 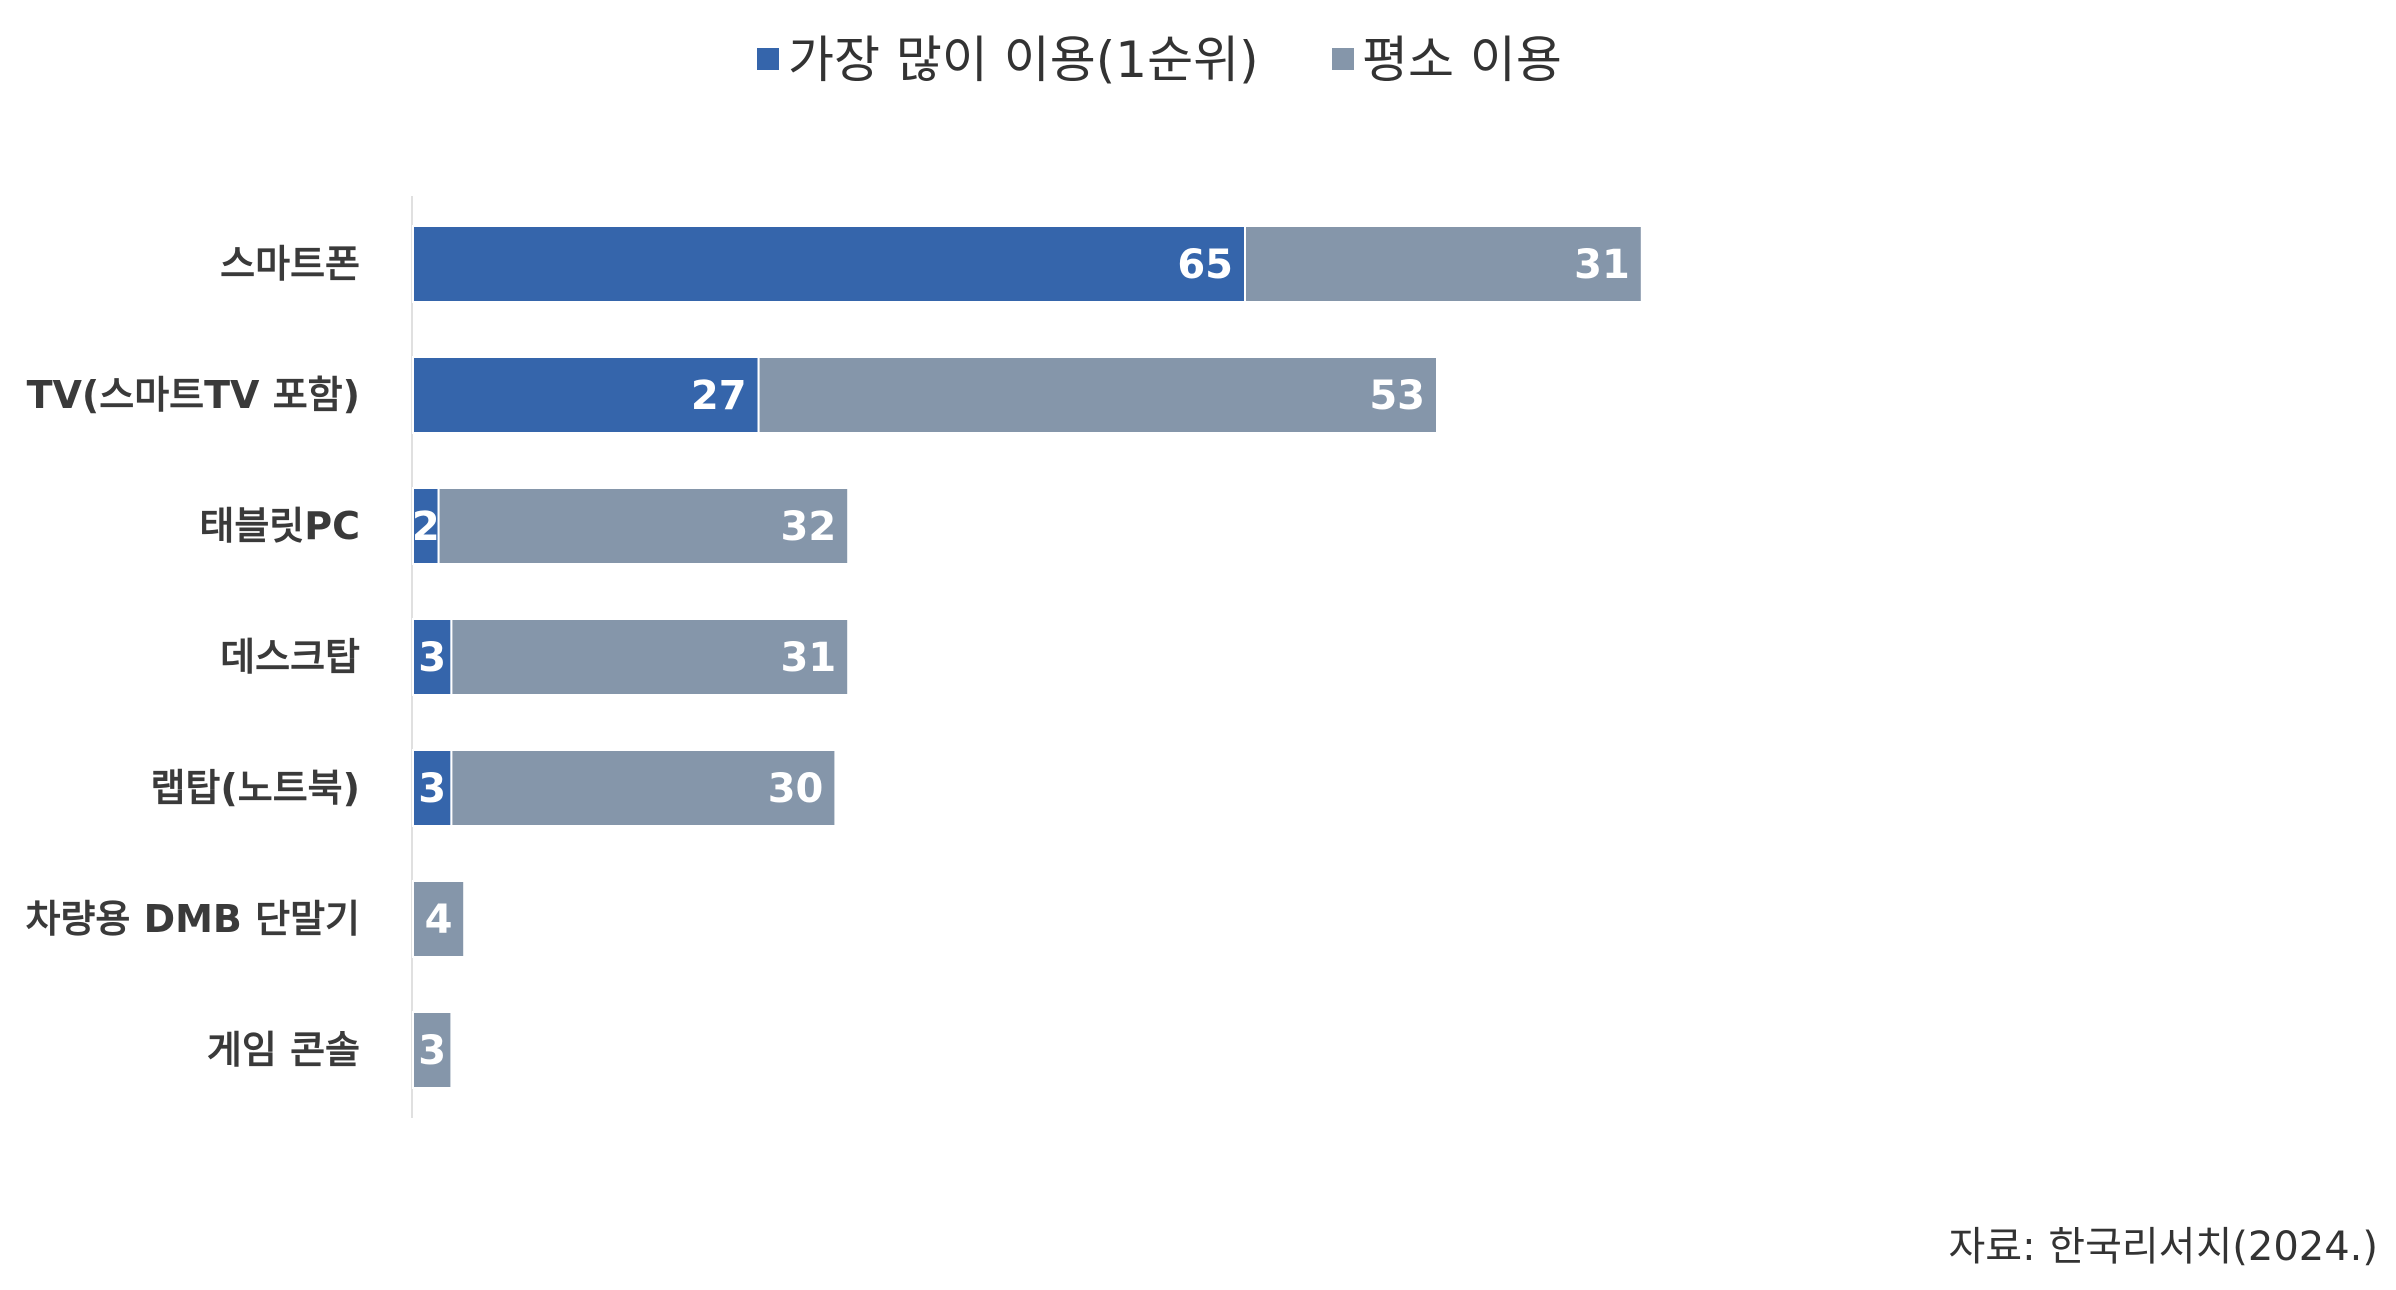 I want to click on data-label: 4, so click(x=439, y=920).